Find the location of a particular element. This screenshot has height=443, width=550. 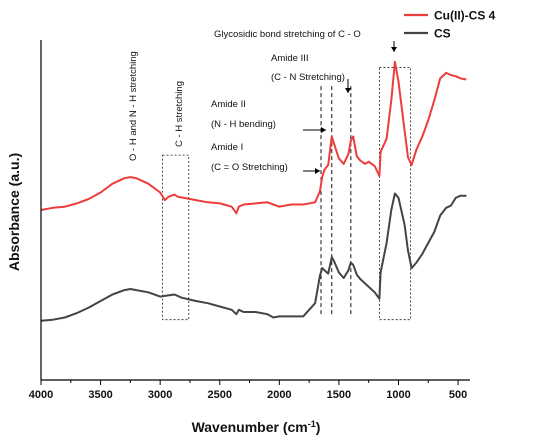

x-axis-title-sup: -1 is located at coordinates (312, 424).